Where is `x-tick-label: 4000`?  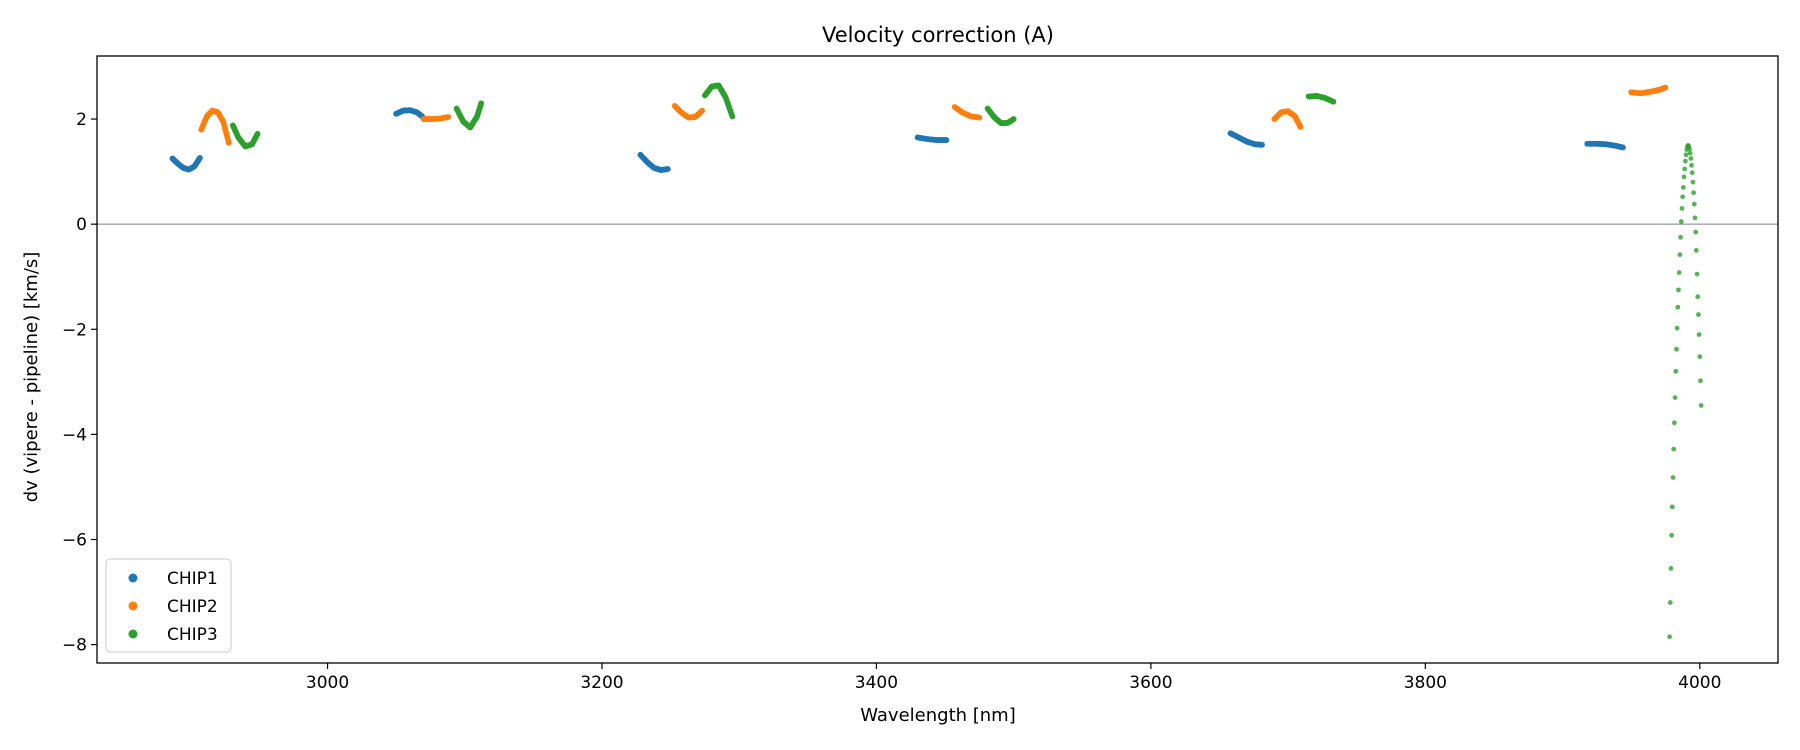
x-tick-label: 4000 is located at coordinates (1699, 683).